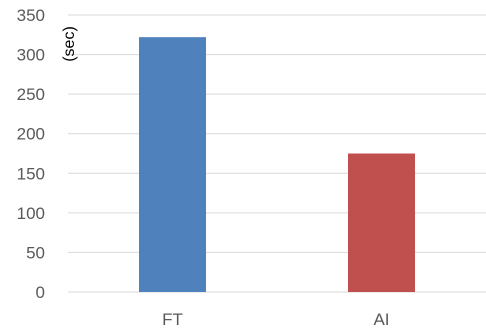  What do you see at coordinates (35, 252) in the screenshot?
I see `y-tick-label: 50` at bounding box center [35, 252].